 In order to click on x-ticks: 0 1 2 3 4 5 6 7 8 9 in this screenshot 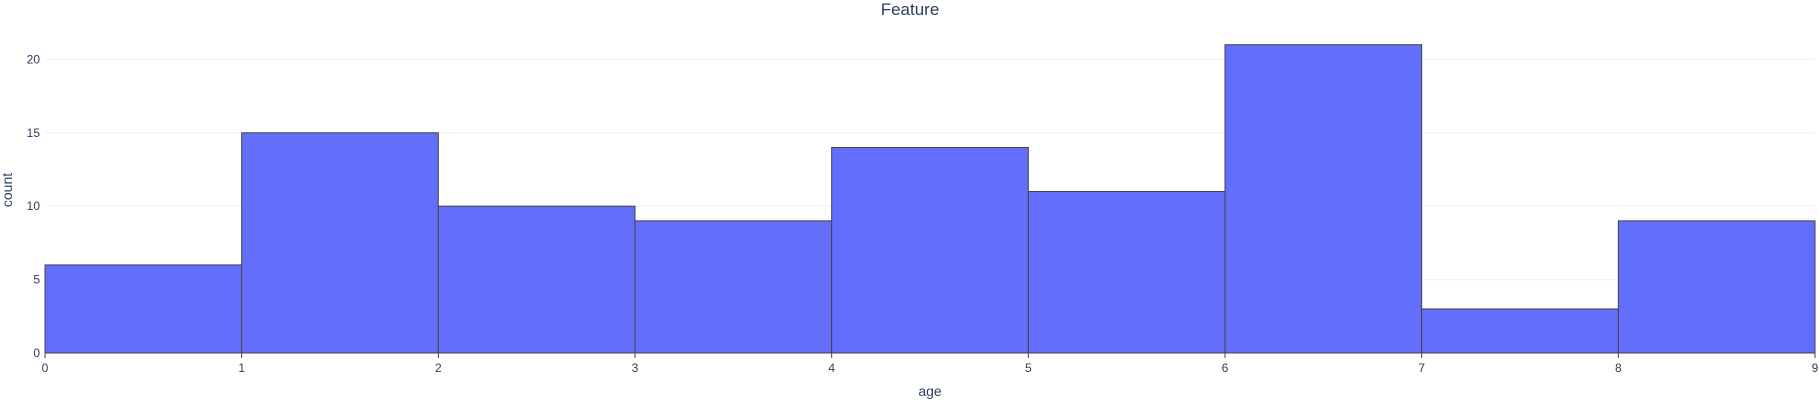, I will do `click(930, 364)`.